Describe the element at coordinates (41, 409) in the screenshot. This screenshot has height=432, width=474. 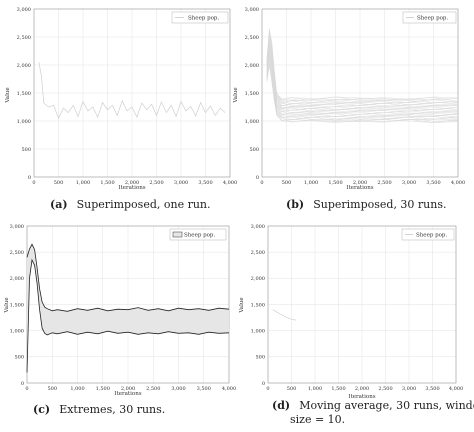
I see `panel-c-caption-label: (c)` at that location.